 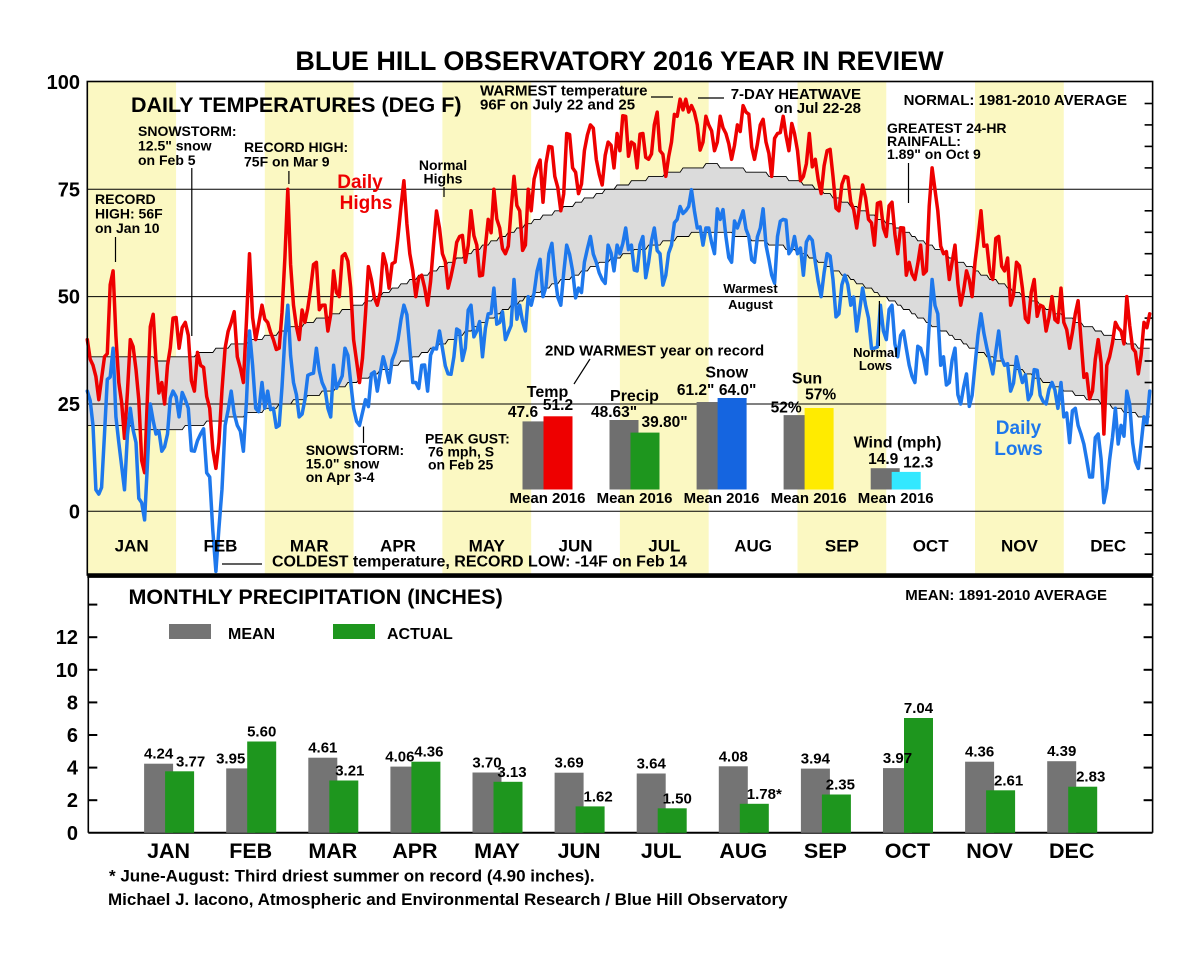 I want to click on svg-text: Warmest, so click(x=750, y=288).